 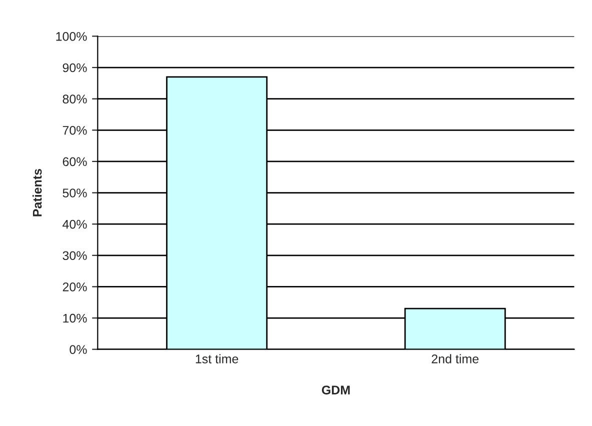 I want to click on y-tick-label: 100%, so click(x=71, y=36).